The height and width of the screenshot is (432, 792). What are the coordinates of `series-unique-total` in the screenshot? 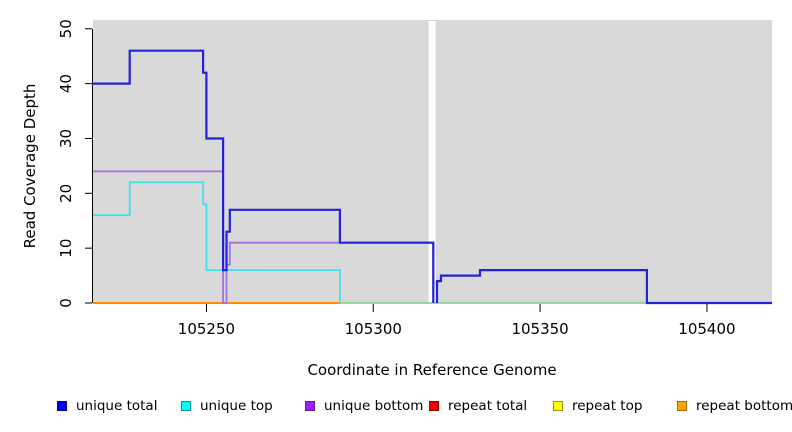 It's located at (603, 287).